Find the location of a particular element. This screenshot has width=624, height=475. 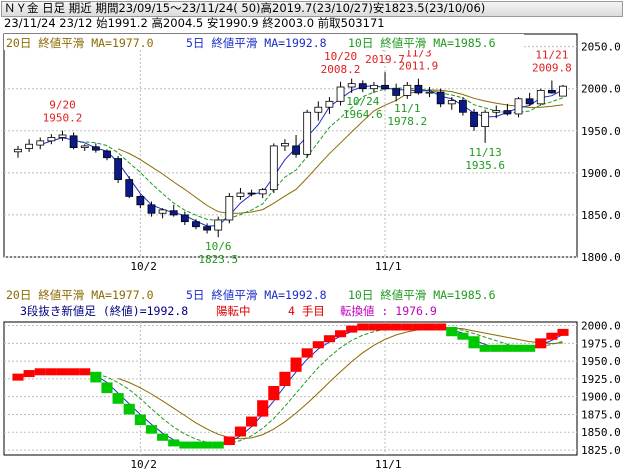

low-annotation-date: 10/24 is located at coordinates (362, 101).